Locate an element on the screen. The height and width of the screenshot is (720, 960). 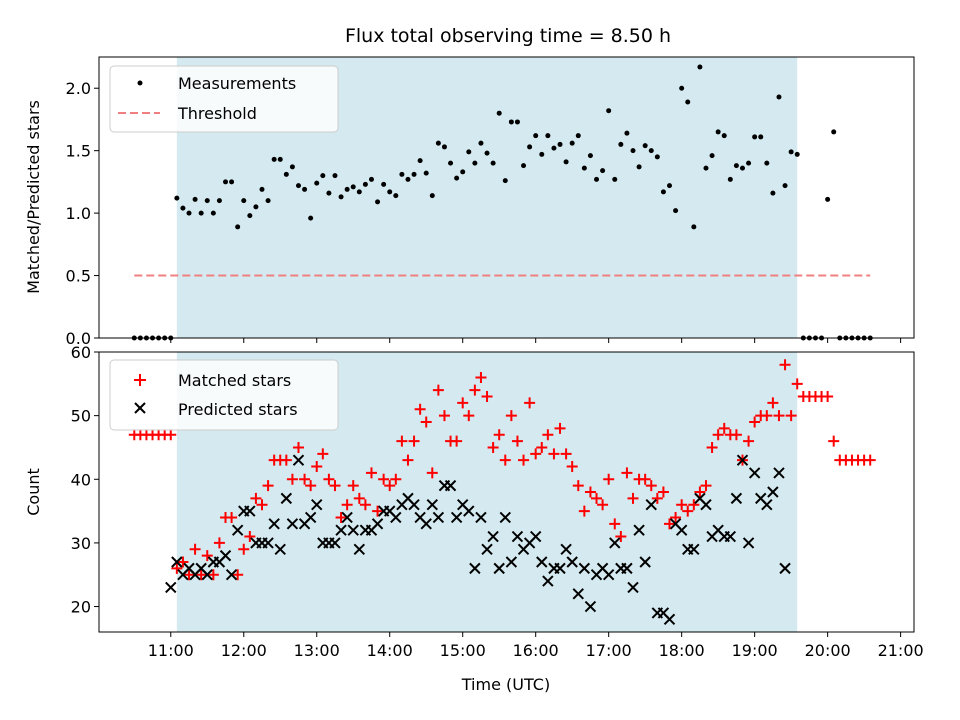
x-tick-label: 18:00 is located at coordinates (682, 650).